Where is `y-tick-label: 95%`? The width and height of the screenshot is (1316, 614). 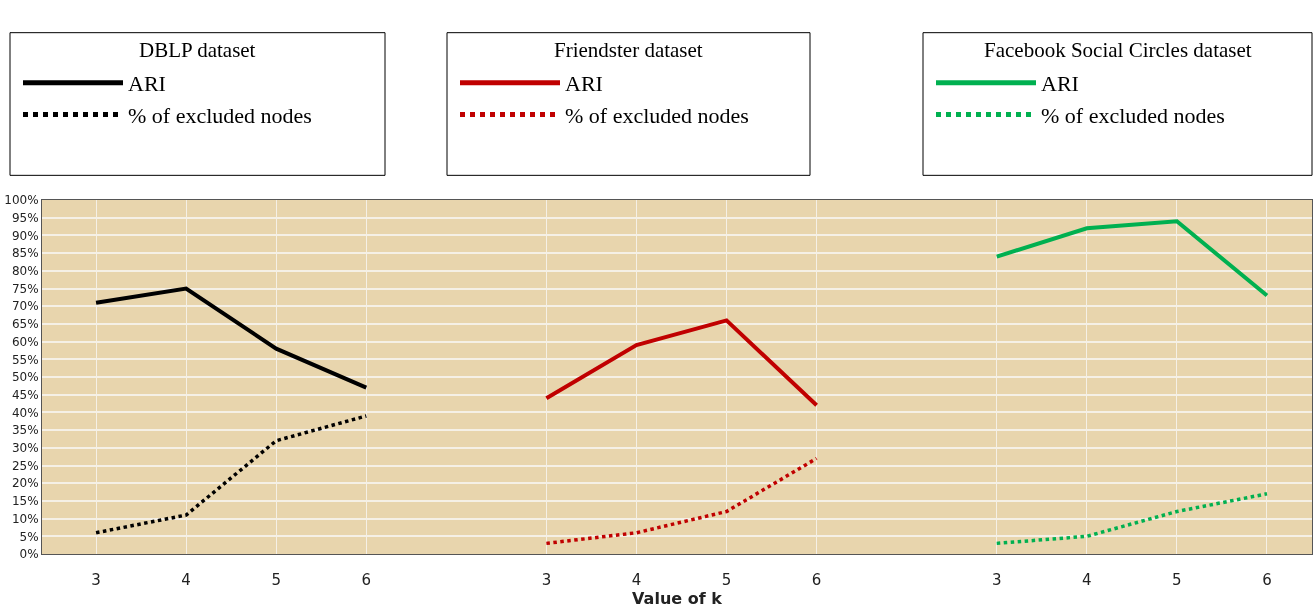 y-tick-label: 95% is located at coordinates (25, 217).